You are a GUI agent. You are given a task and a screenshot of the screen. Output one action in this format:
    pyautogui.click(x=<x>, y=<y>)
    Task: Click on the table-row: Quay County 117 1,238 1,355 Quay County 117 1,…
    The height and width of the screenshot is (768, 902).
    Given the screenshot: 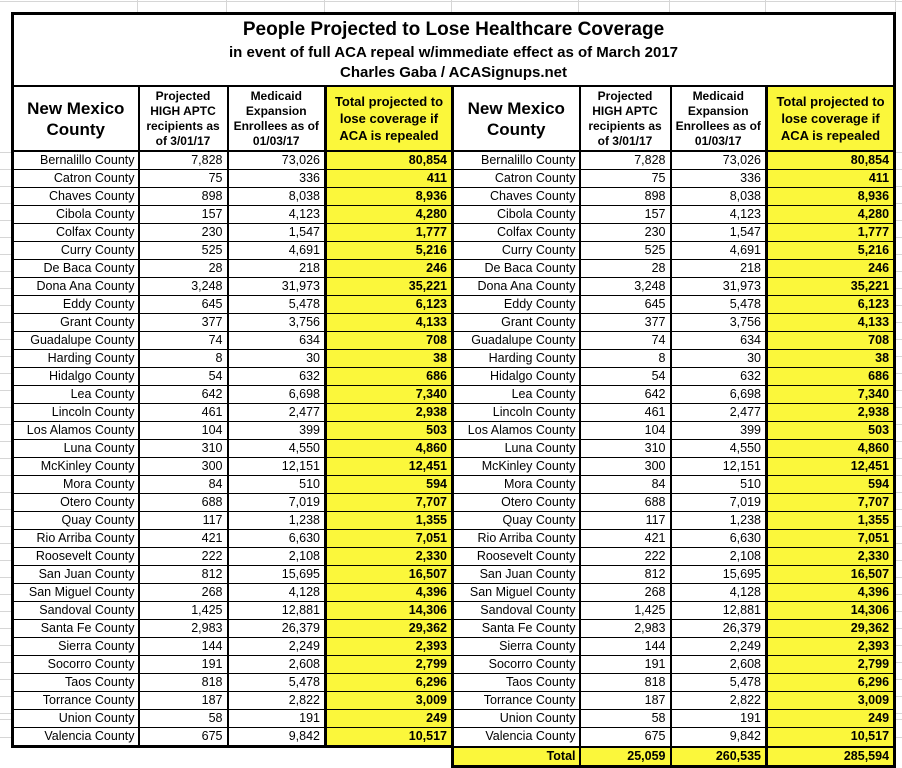 What is the action you would take?
    pyautogui.click(x=454, y=520)
    